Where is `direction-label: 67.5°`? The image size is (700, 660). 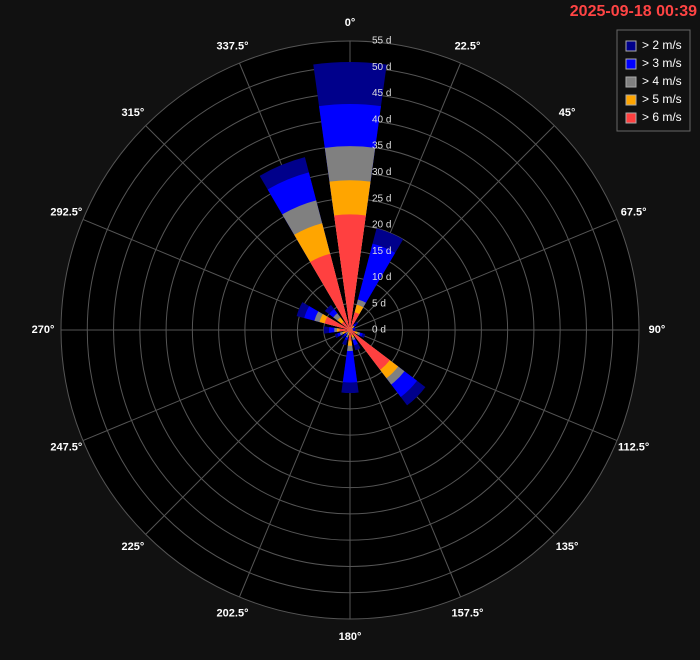
direction-label: 67.5° is located at coordinates (634, 212).